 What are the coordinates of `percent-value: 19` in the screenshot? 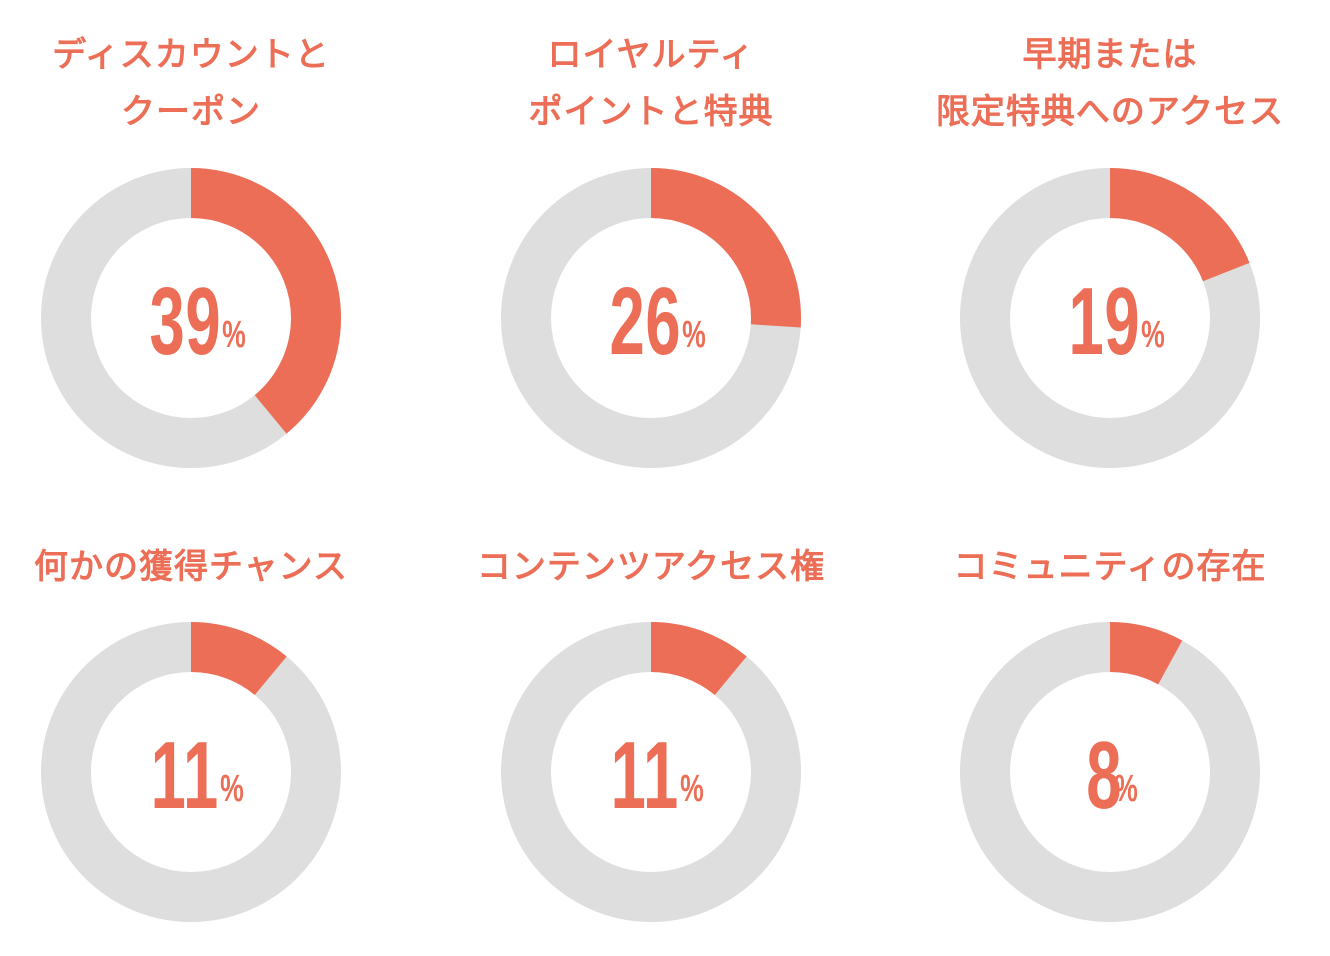 It's located at (1104, 321).